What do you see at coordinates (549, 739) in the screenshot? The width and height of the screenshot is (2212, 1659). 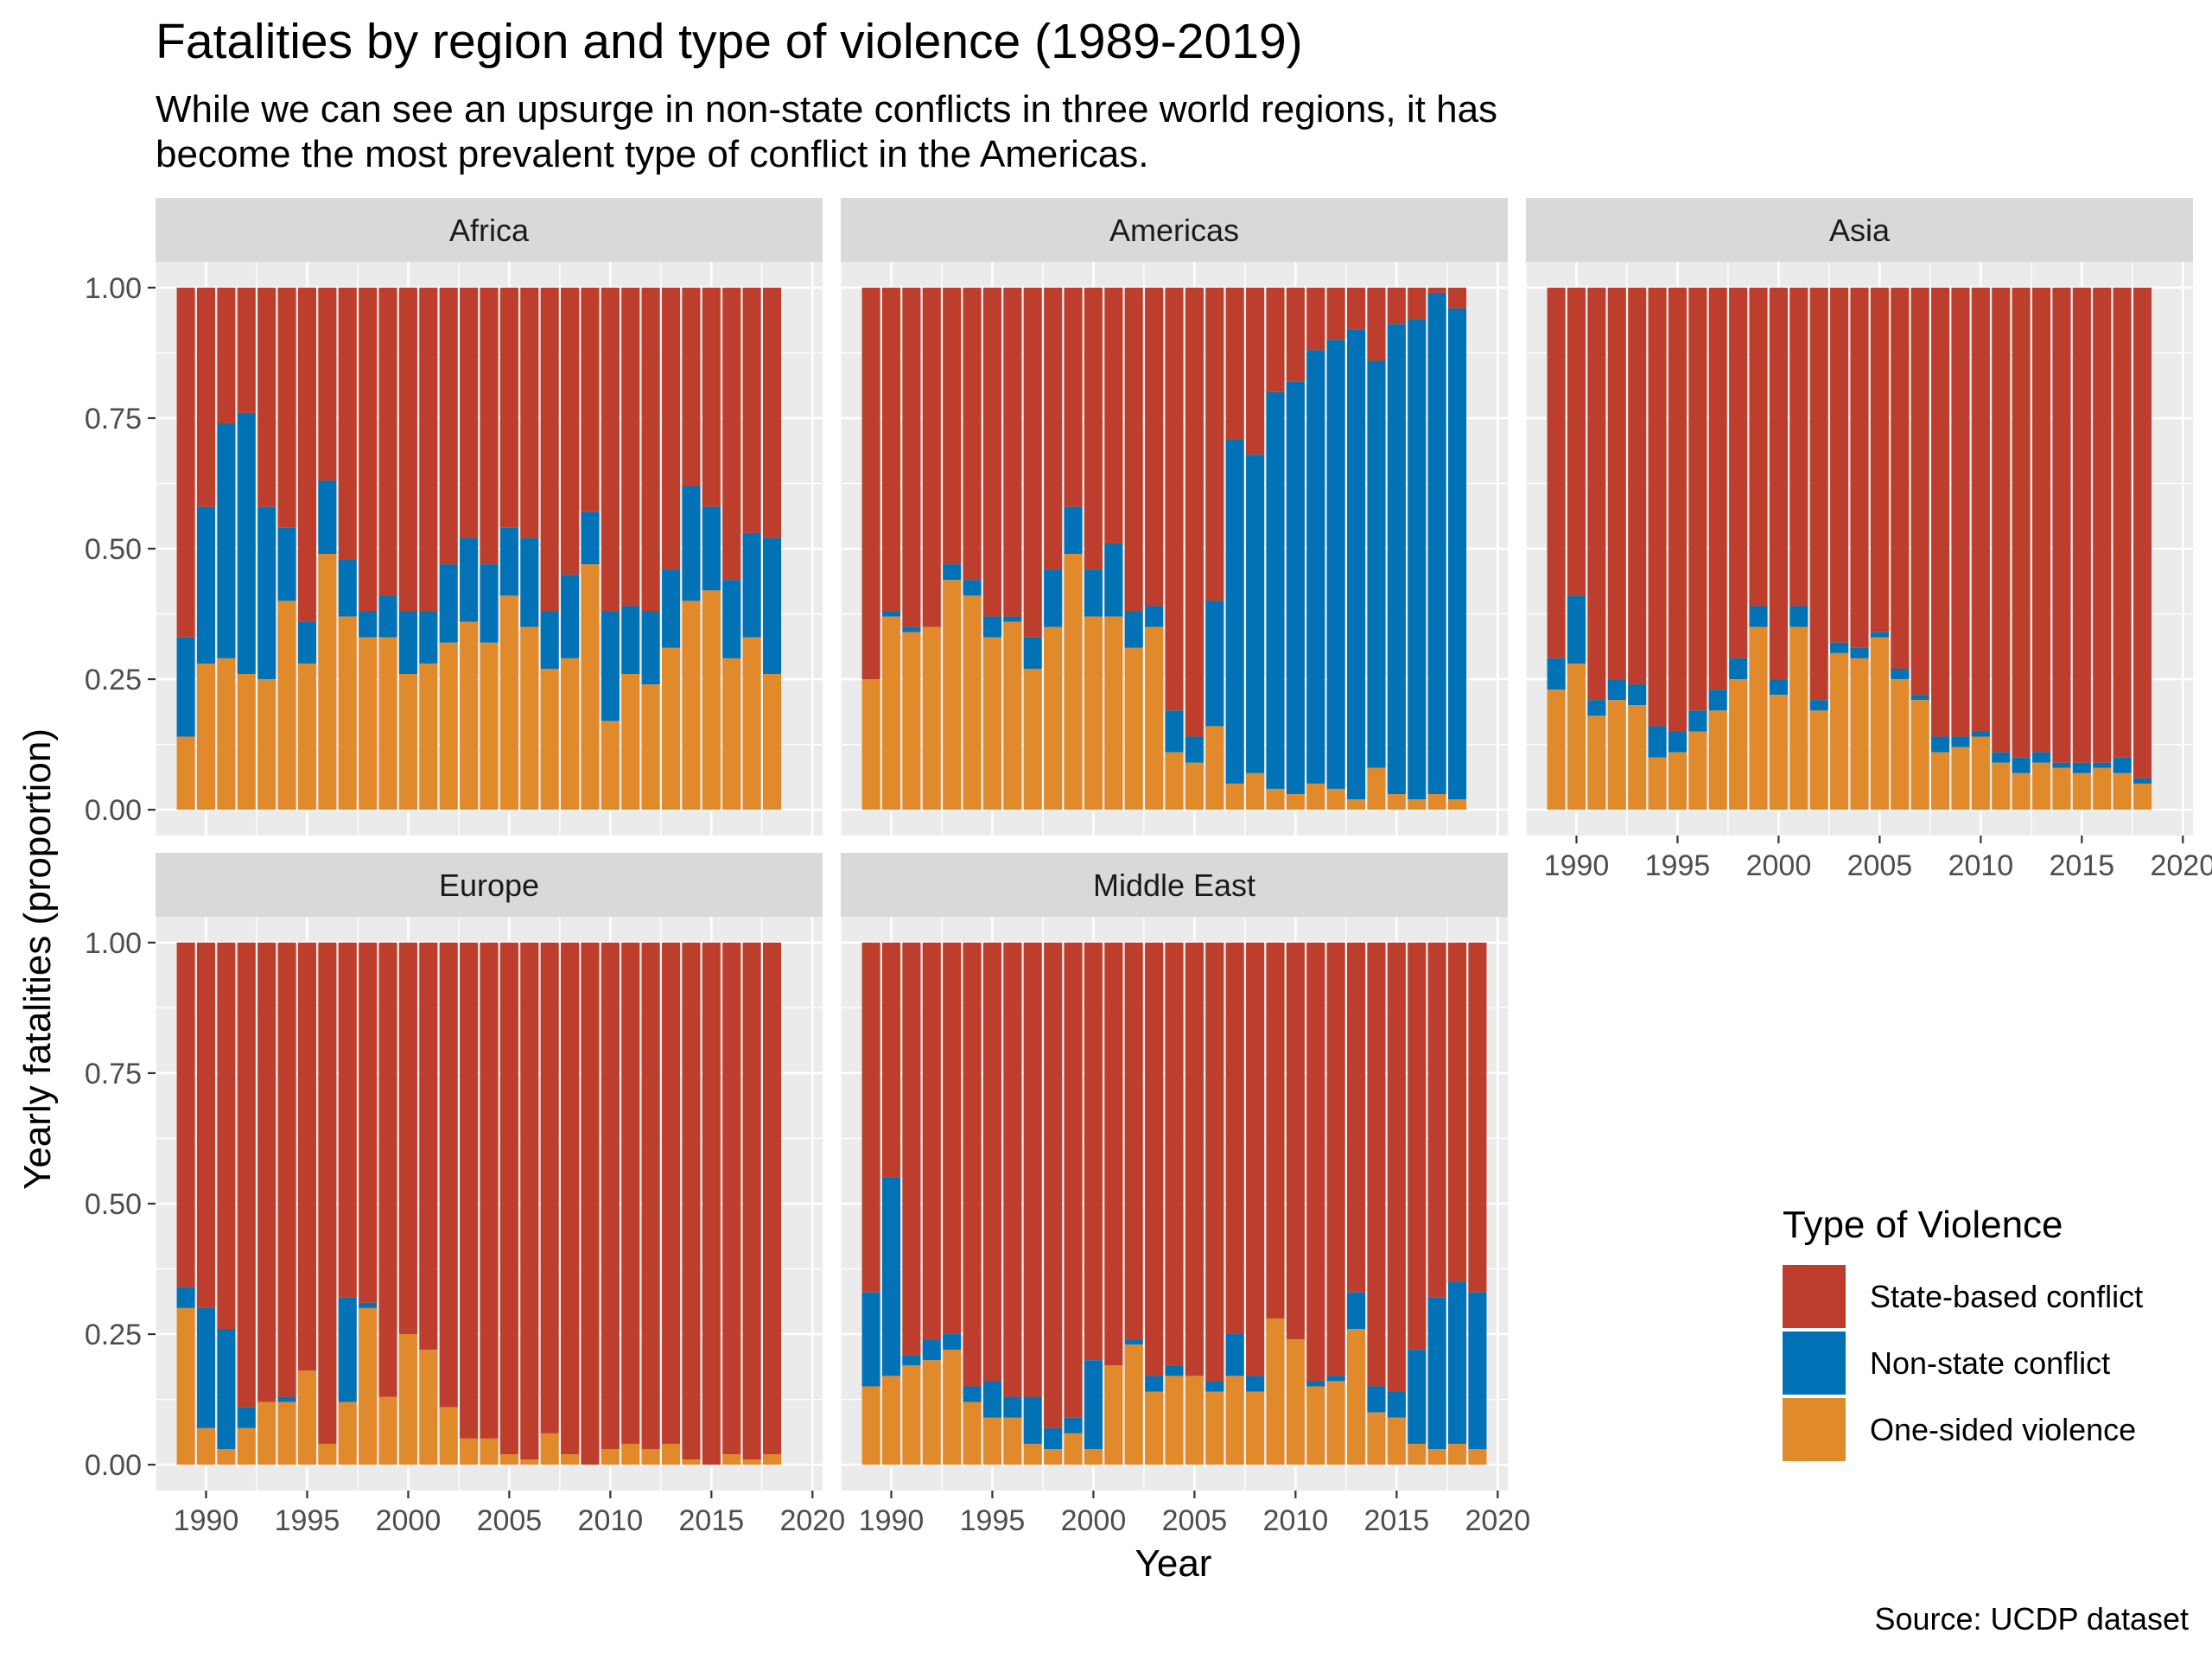 I see `bar-one-sided-africa-2007` at bounding box center [549, 739].